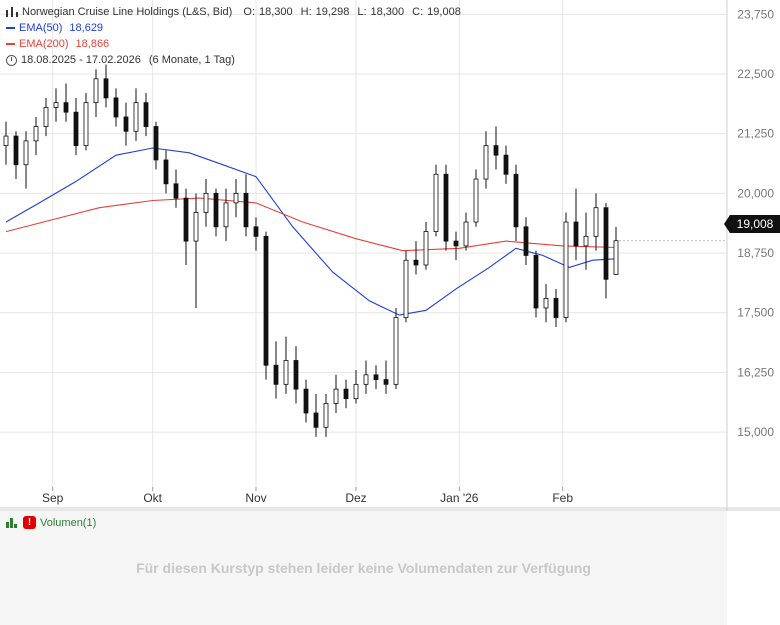 This screenshot has width=780, height=625. What do you see at coordinates (755, 134) in the screenshot?
I see `y-tick-label: 21,250` at bounding box center [755, 134].